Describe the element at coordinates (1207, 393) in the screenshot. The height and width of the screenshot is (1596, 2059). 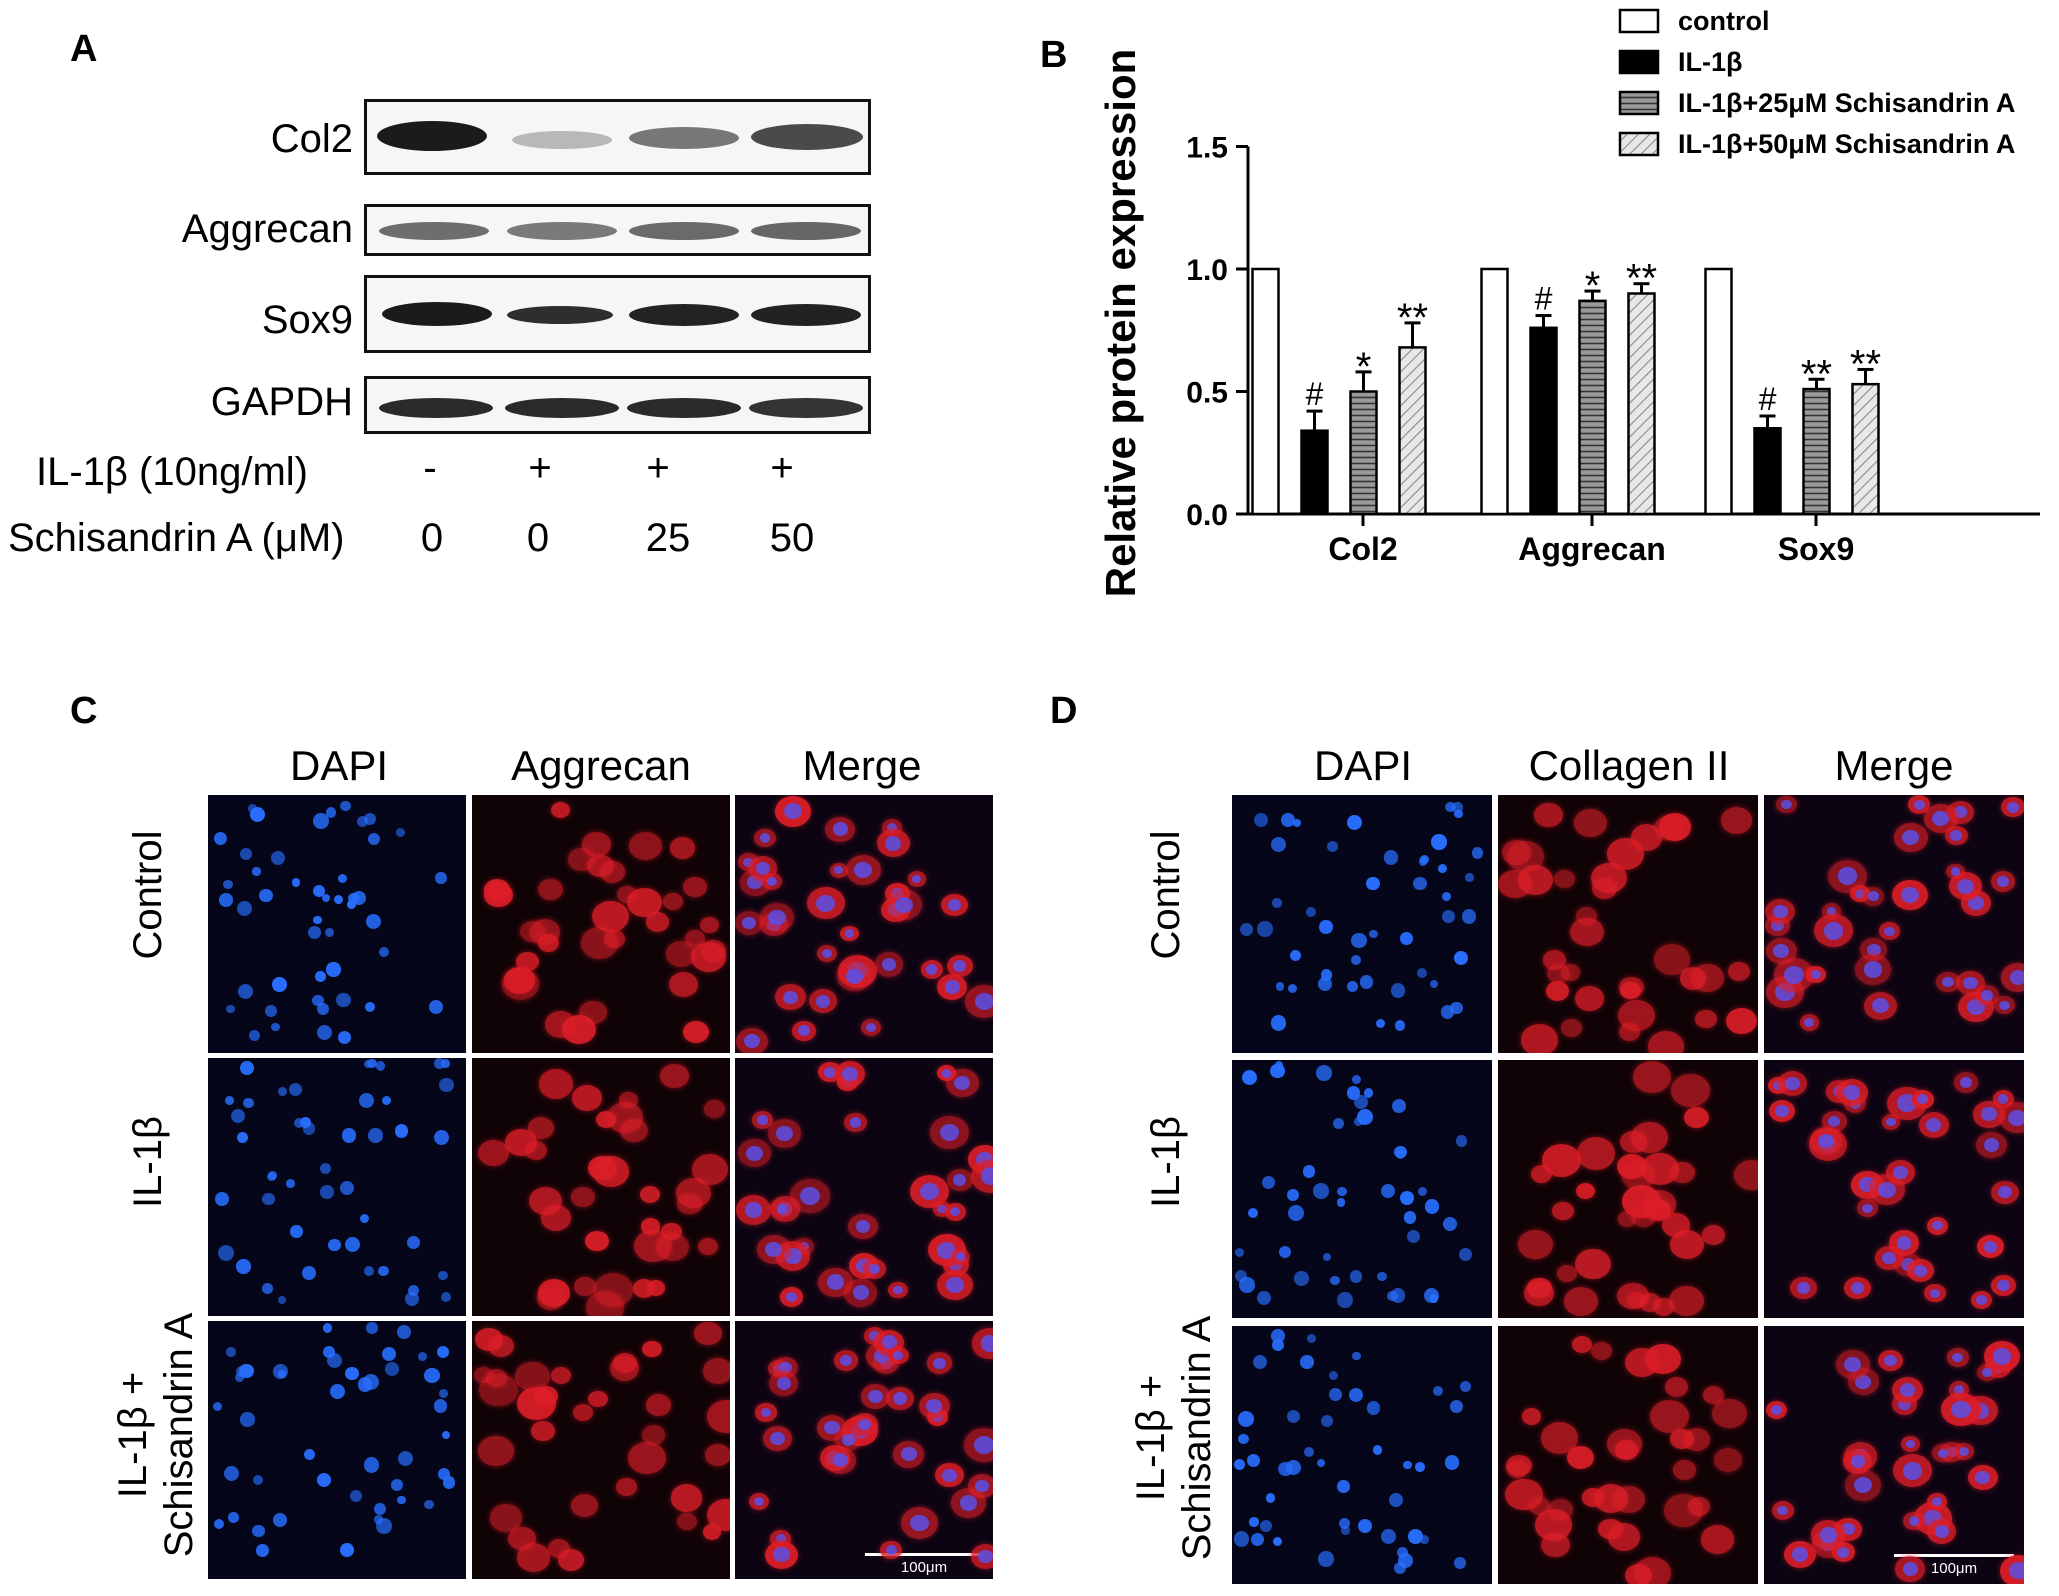
I see `y-tick-label: 0.5` at that location.